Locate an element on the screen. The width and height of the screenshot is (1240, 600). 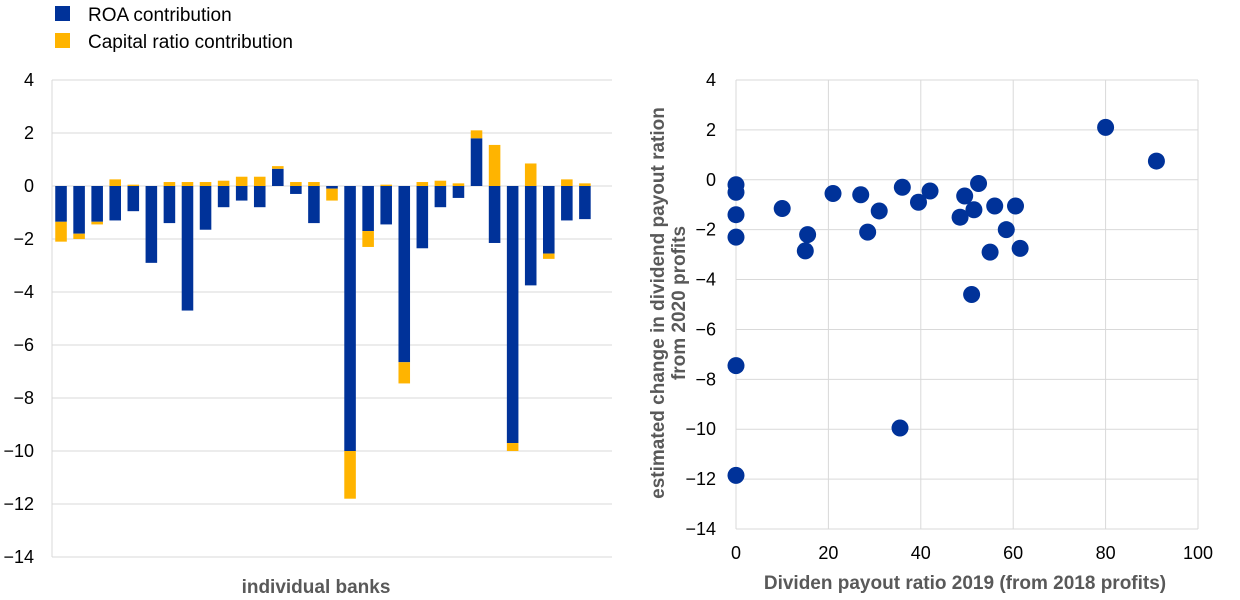
scatter-y-tick-label: 0 is located at coordinates (711, 180).